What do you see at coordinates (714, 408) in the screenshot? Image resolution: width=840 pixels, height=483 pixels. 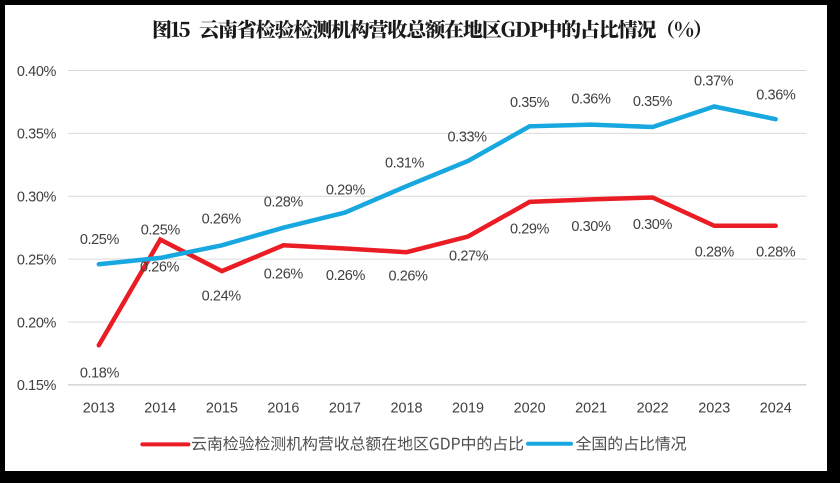 I see `svg-text: 2023` at bounding box center [714, 408].